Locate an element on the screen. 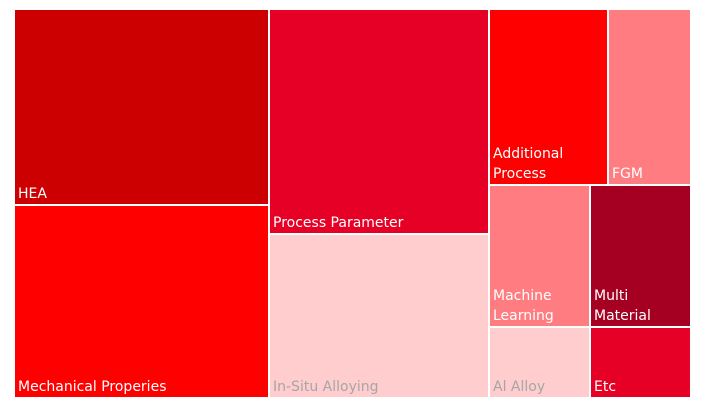 This screenshot has width=706, height=407. treemap-label-fgm: FGM is located at coordinates (627, 174).